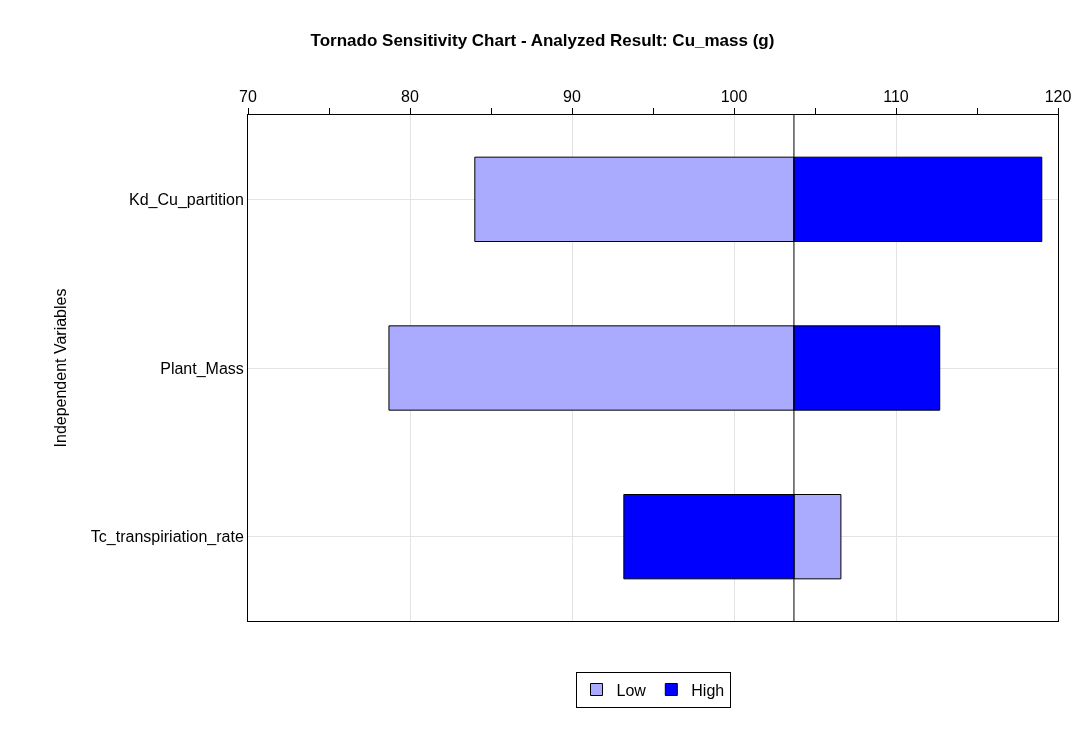 The width and height of the screenshot is (1085, 751). What do you see at coordinates (734, 96) in the screenshot?
I see `x-tick-label: 100` at bounding box center [734, 96].